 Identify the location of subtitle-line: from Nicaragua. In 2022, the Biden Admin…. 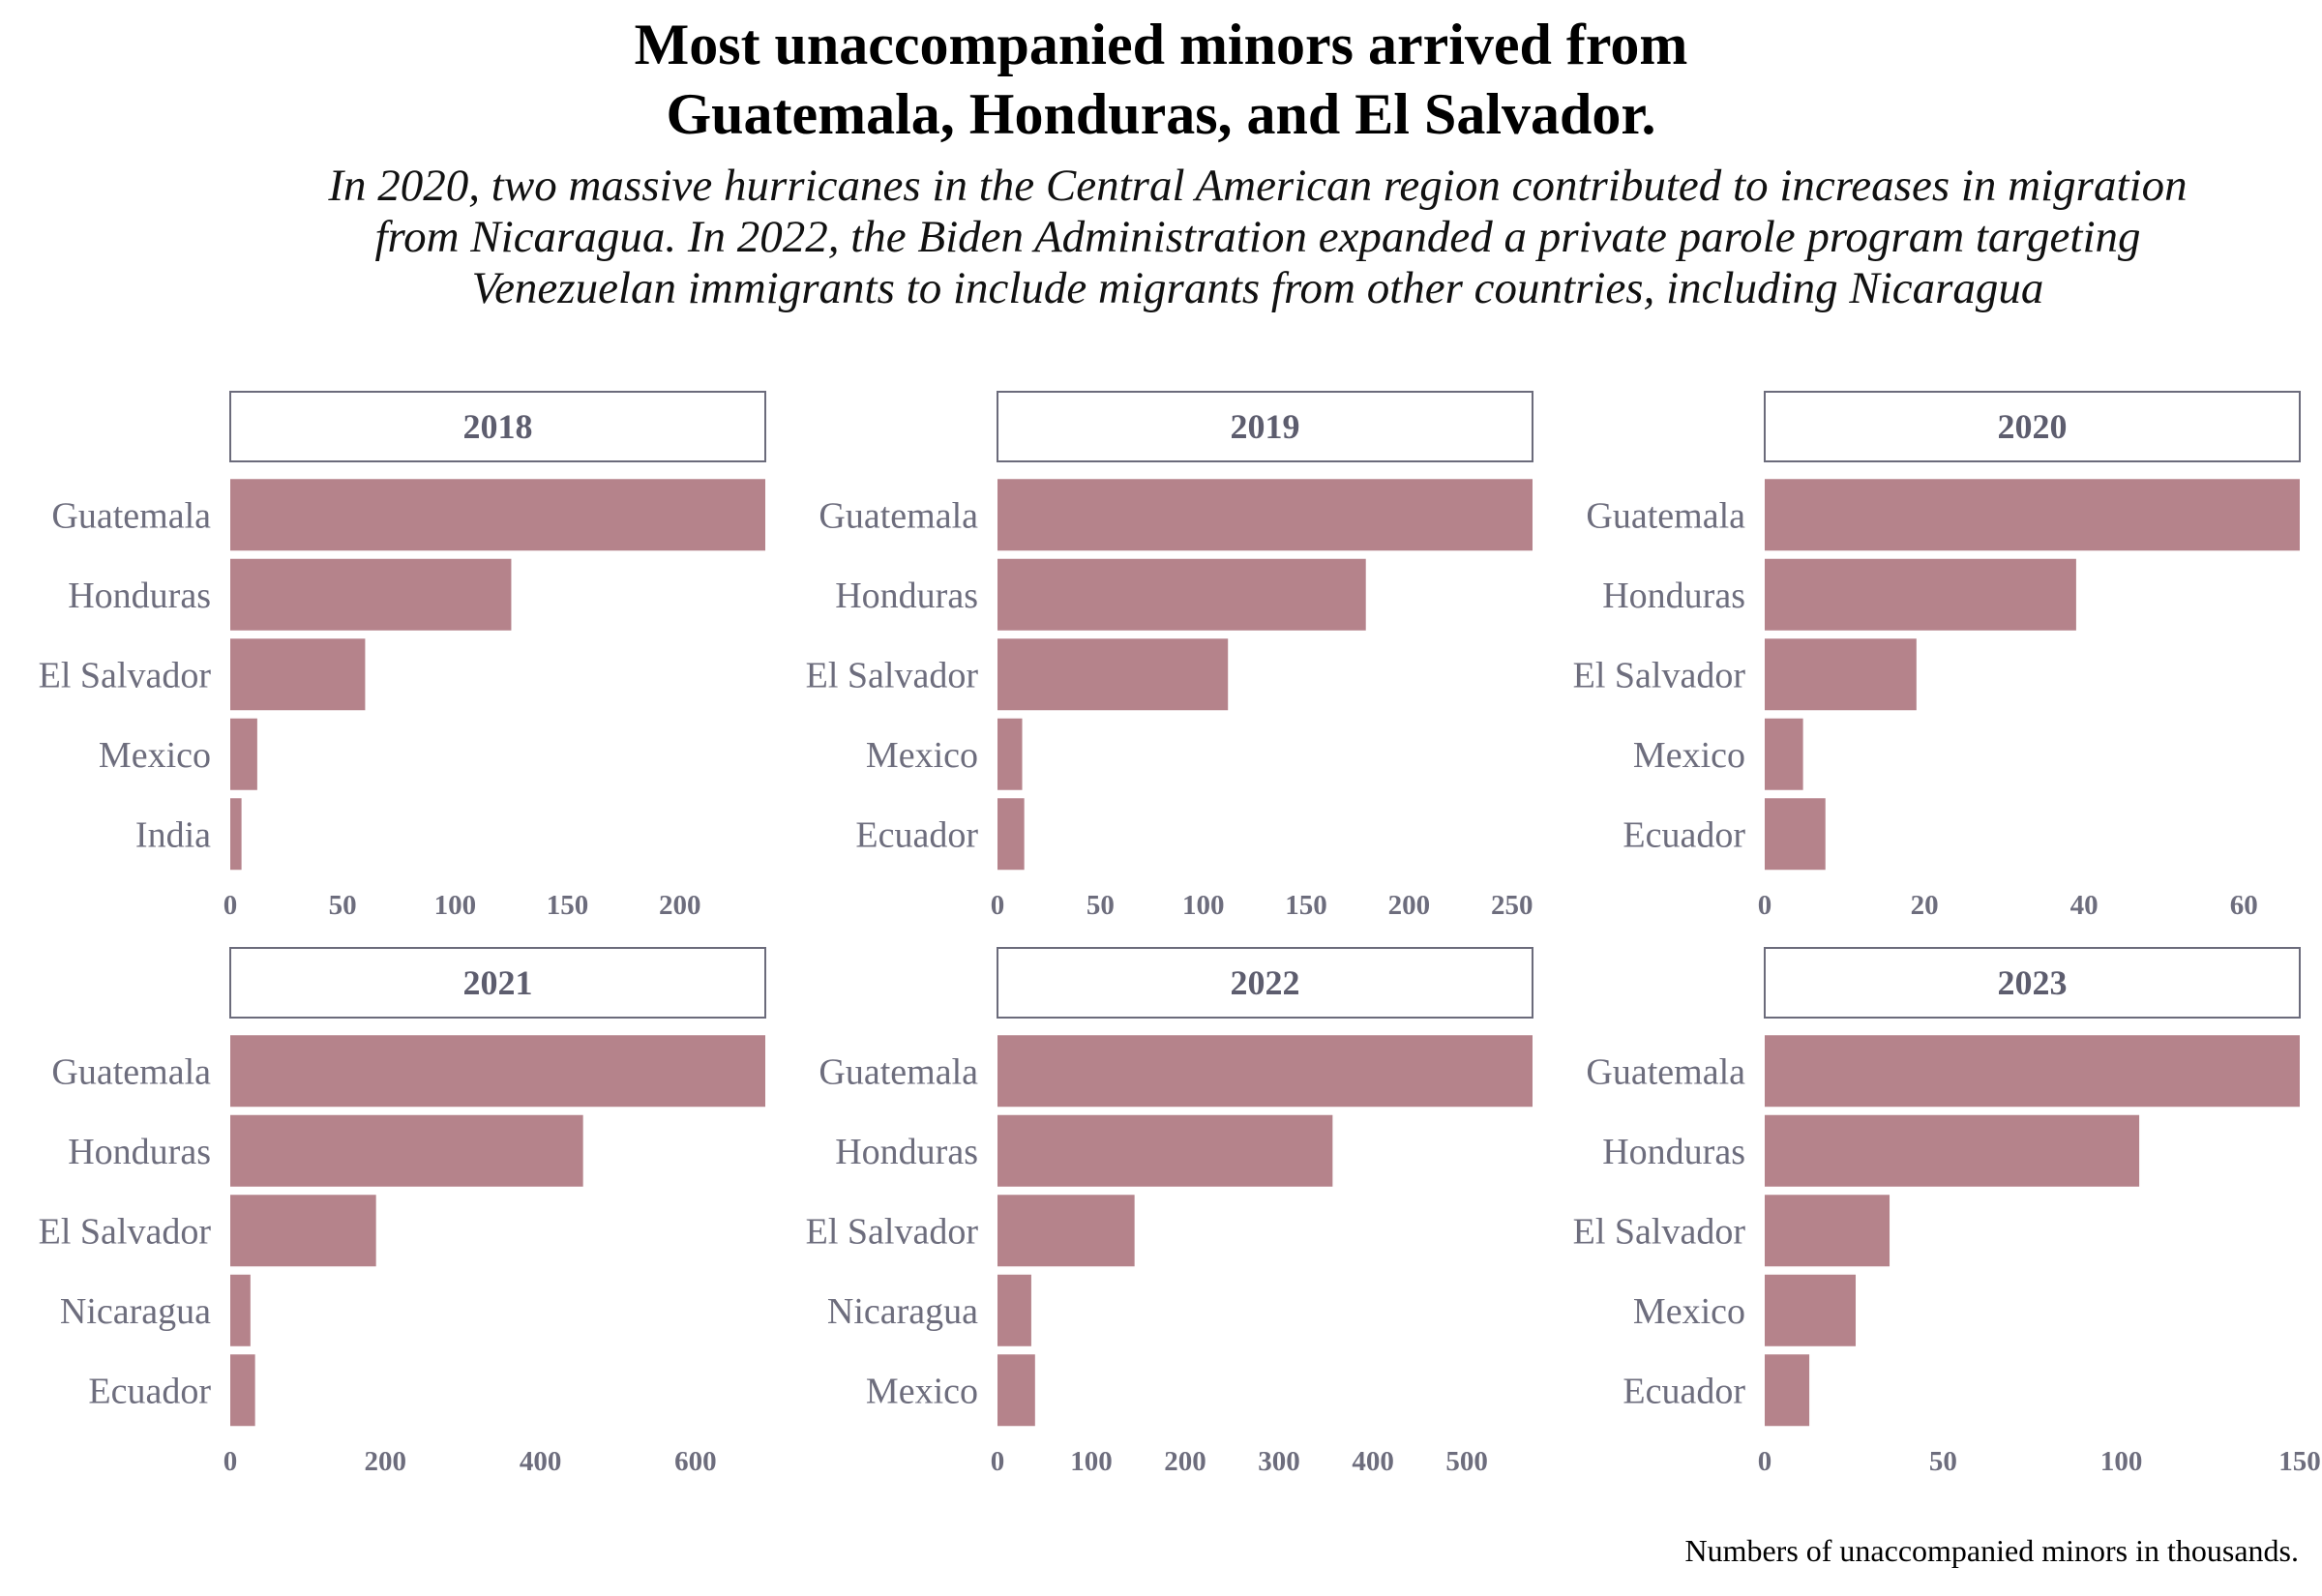
(1257, 237).